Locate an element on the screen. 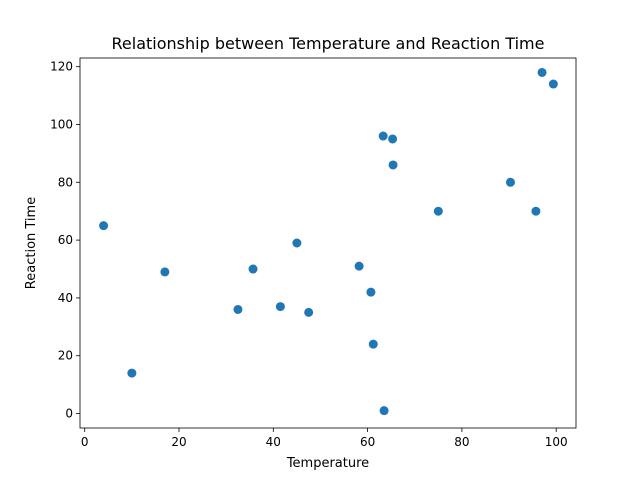  x-tick-label: 20 is located at coordinates (178, 442).